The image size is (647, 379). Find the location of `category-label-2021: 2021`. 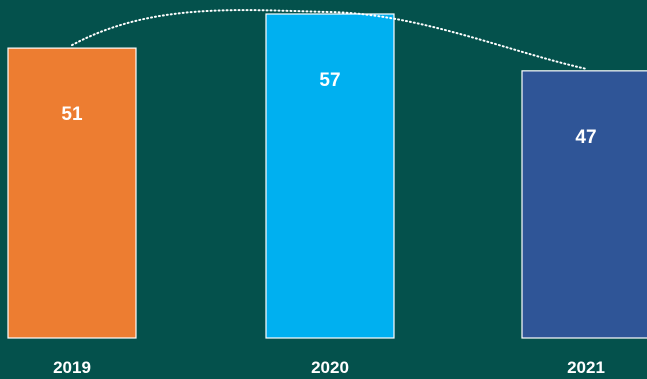

category-label-2021: 2021 is located at coordinates (586, 367).